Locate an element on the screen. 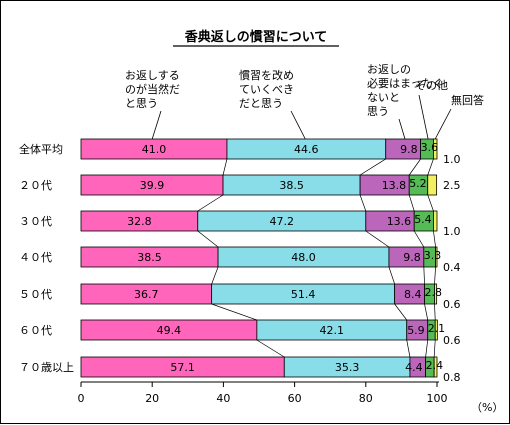 Image resolution: width=510 pixels, height=425 pixels. value-label-1-4: 2.5 is located at coordinates (452, 185).